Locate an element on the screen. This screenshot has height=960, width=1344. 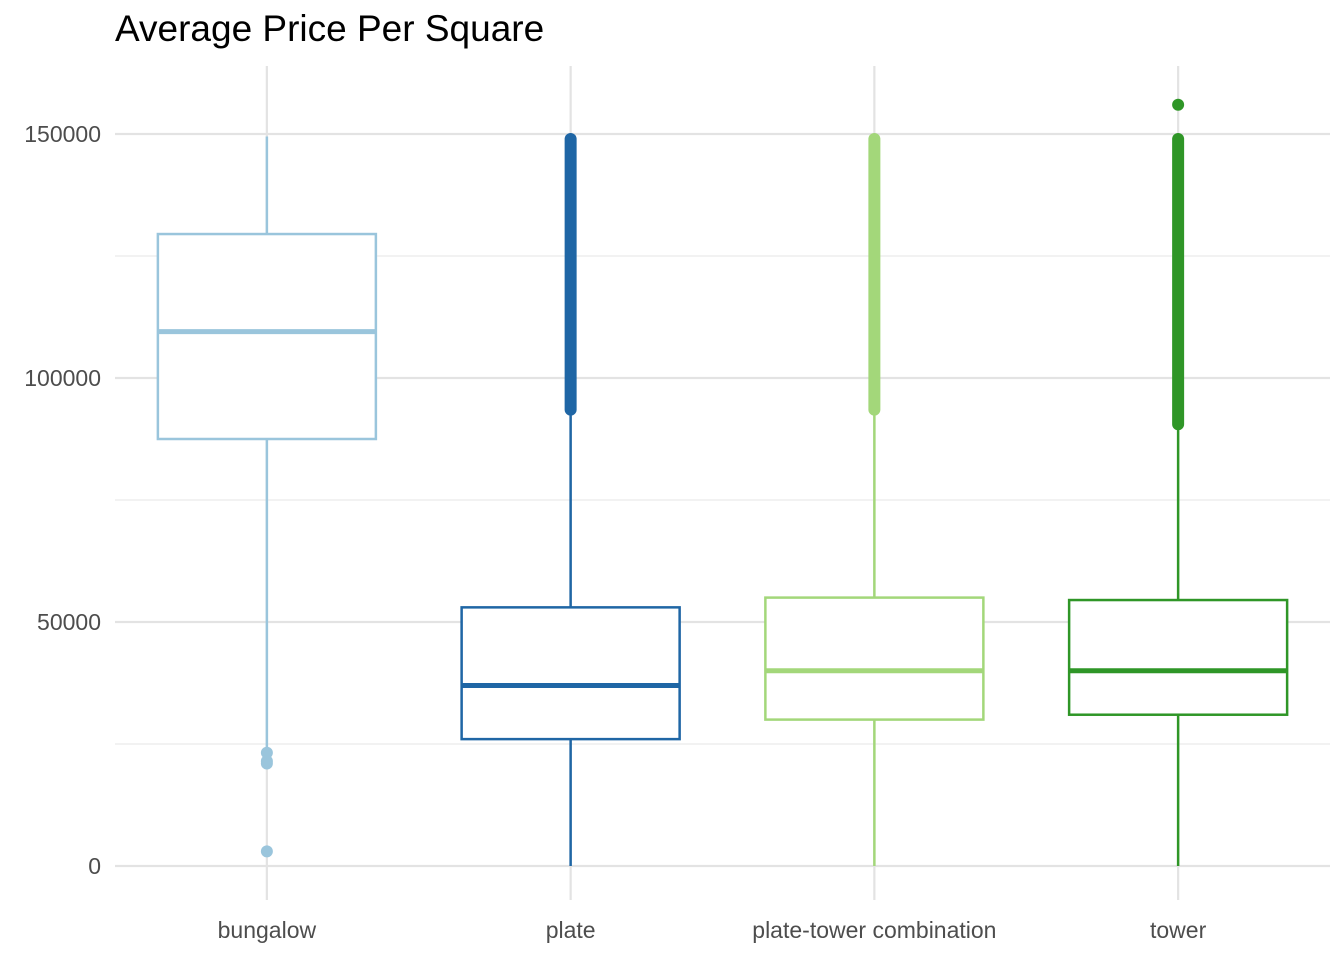
box-plate-tower-combination is located at coordinates (874, 499).